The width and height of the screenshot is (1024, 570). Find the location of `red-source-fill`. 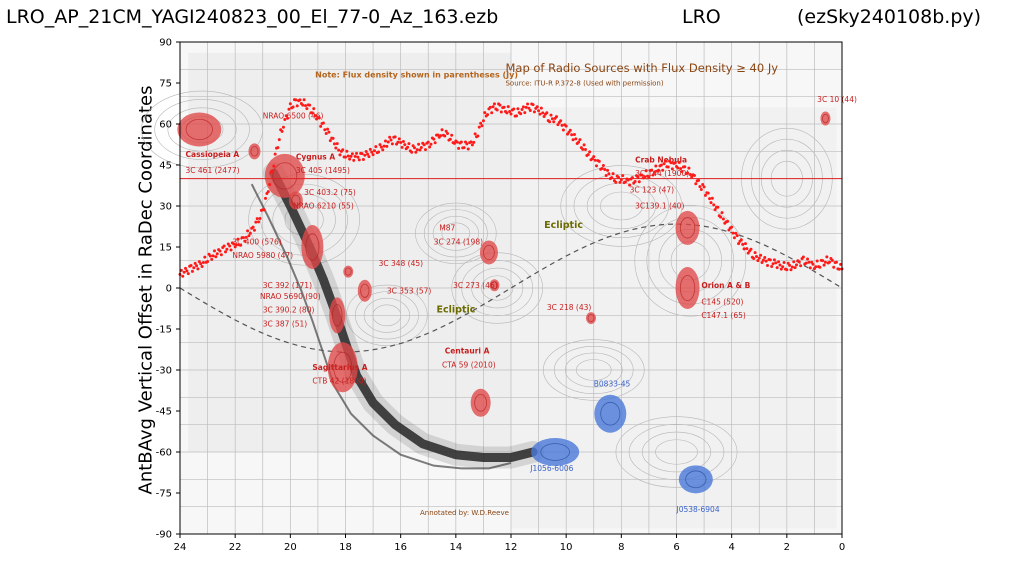

red-source-fill is located at coordinates (364, 290).